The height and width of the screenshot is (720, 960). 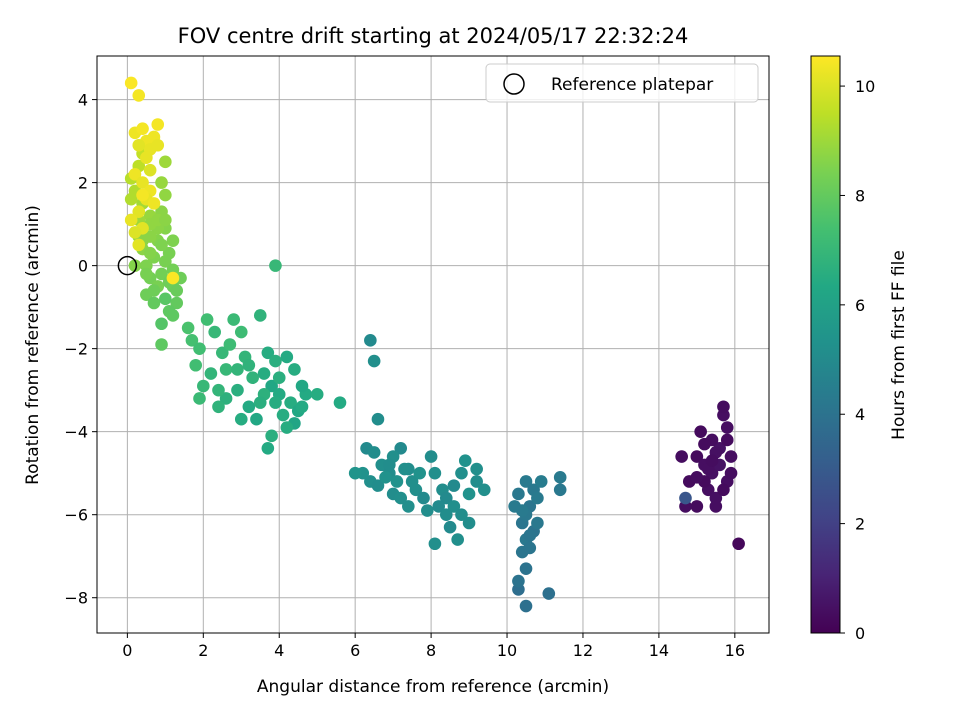 What do you see at coordinates (355, 650) in the screenshot?
I see `x-tick-label: 6` at bounding box center [355, 650].